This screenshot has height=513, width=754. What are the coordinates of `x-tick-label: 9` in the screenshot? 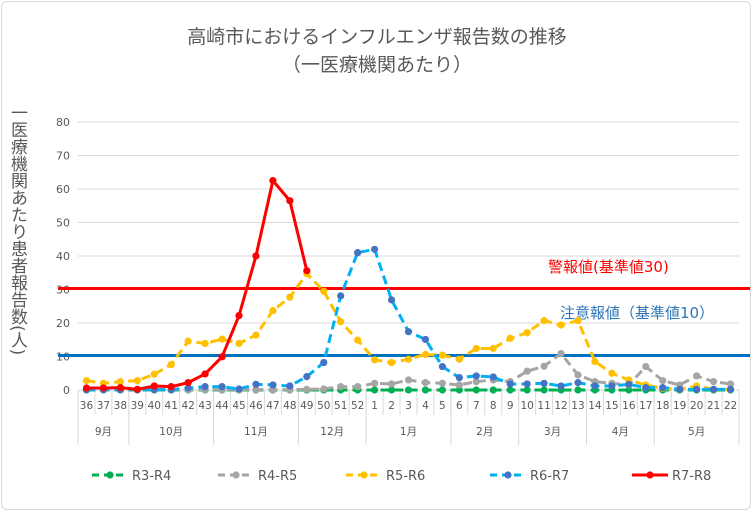 It's located at (510, 406).